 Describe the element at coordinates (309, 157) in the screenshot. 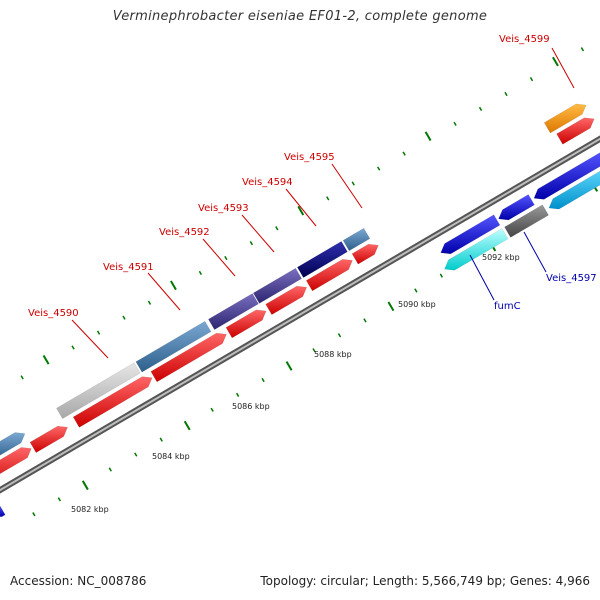

I see `label-veis-4595: Veis_4595` at that location.